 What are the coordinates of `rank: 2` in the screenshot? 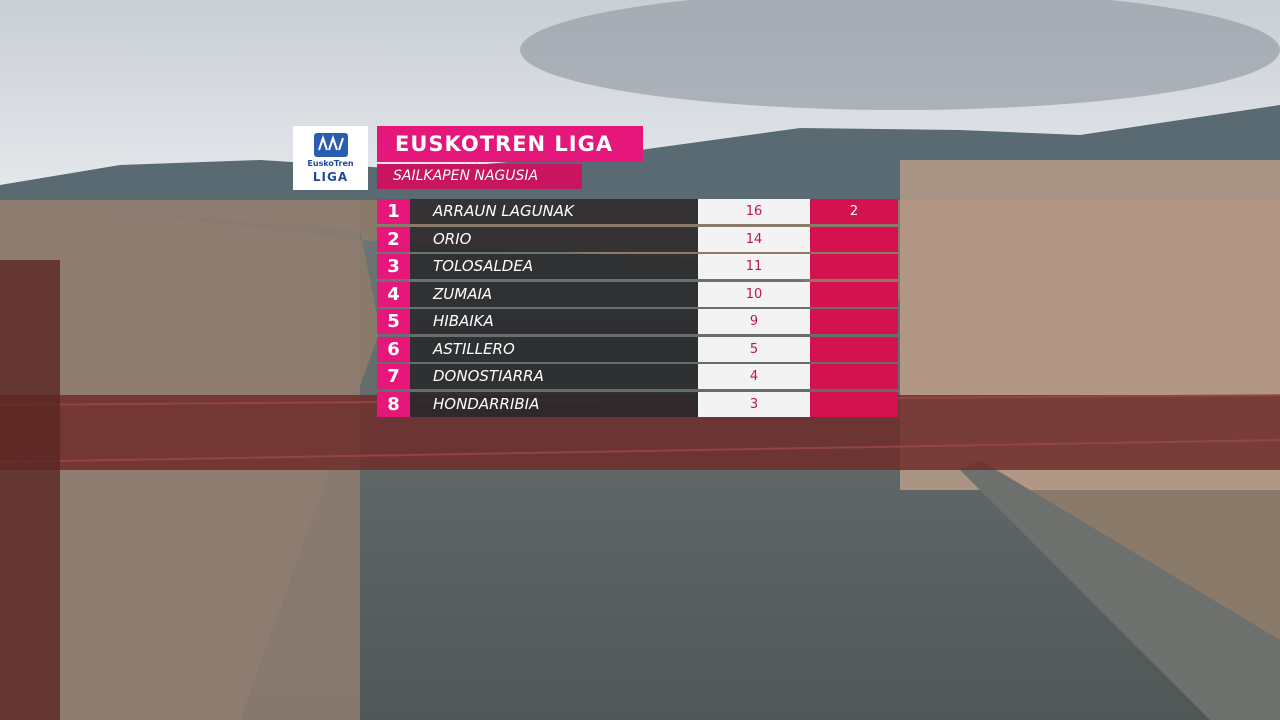 It's located at (393, 239).